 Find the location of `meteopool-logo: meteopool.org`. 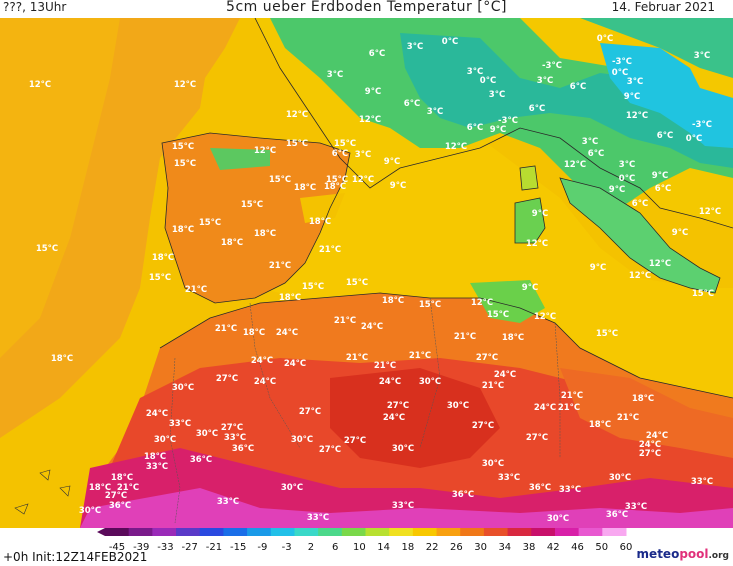

meteopool-logo: meteopool.org is located at coordinates (683, 554).